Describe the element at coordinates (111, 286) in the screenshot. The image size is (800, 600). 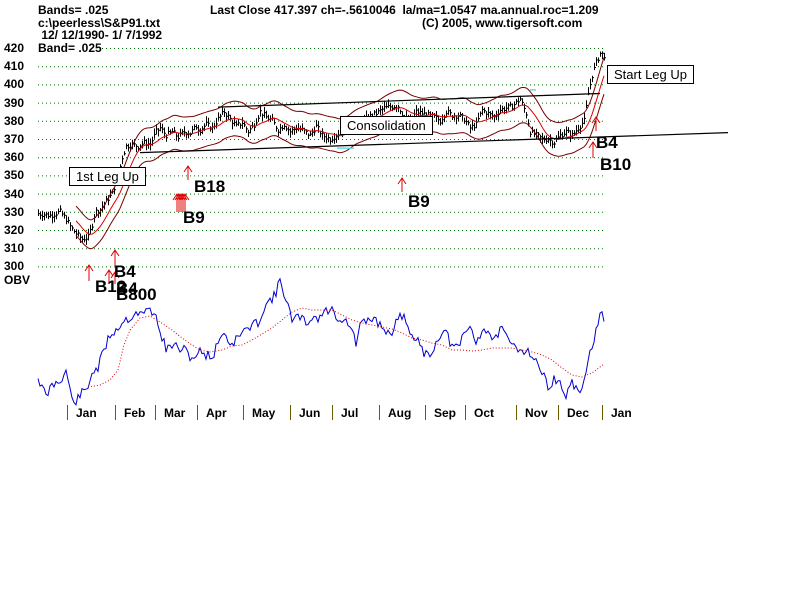
I see `signal-label-b12: B12` at that location.